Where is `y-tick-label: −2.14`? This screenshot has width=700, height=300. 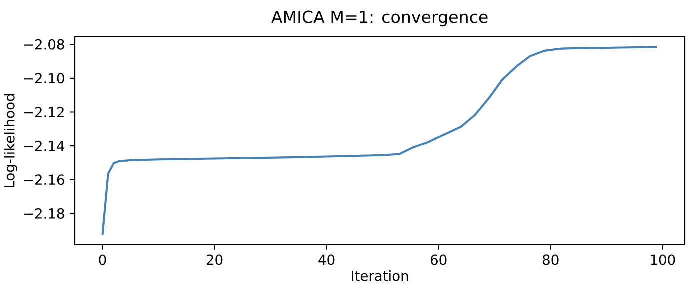
y-tick-label: −2.14 is located at coordinates (44, 146).